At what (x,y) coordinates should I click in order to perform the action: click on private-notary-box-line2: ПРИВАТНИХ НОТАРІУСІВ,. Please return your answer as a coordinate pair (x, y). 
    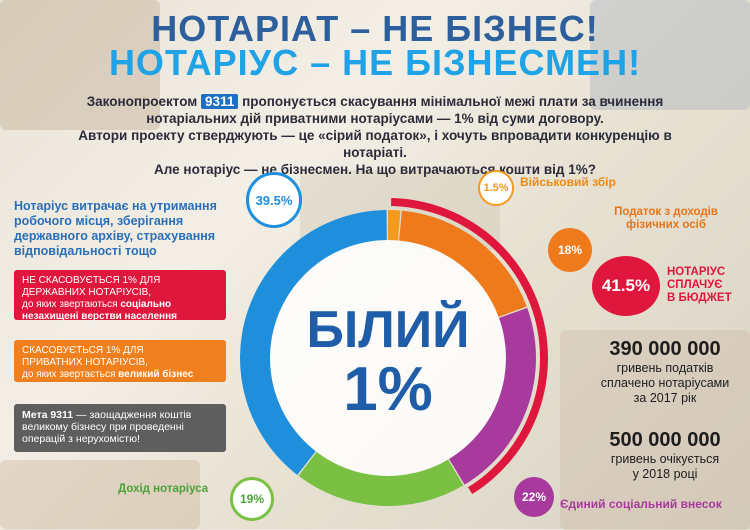
    Looking at the image, I should click on (85, 362).